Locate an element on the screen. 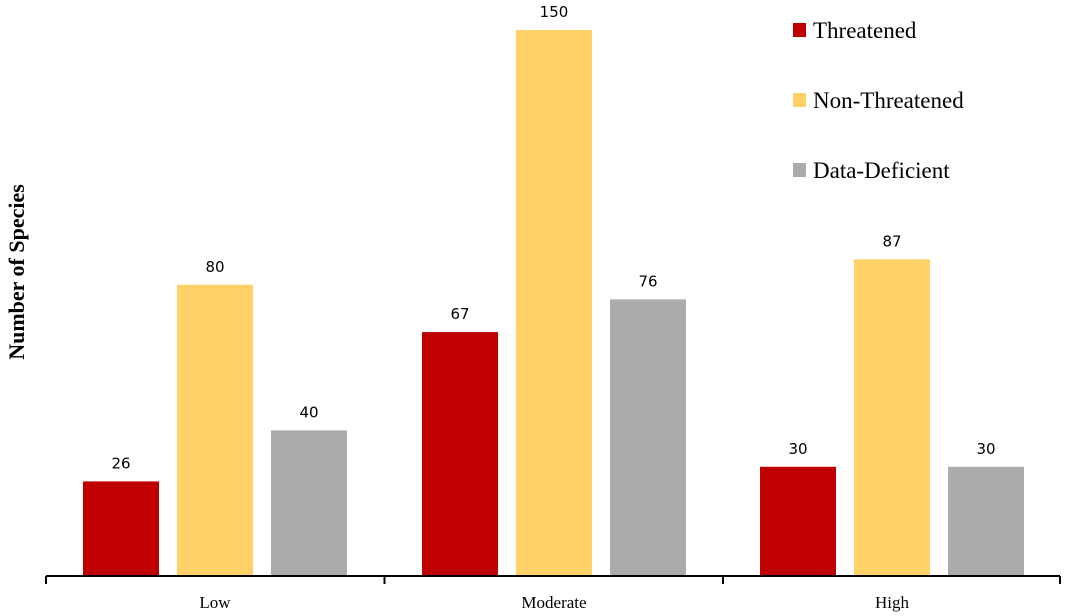 The height and width of the screenshot is (616, 1067). legend: Threatened Non-Threatened Data-Deficient is located at coordinates (878, 100).